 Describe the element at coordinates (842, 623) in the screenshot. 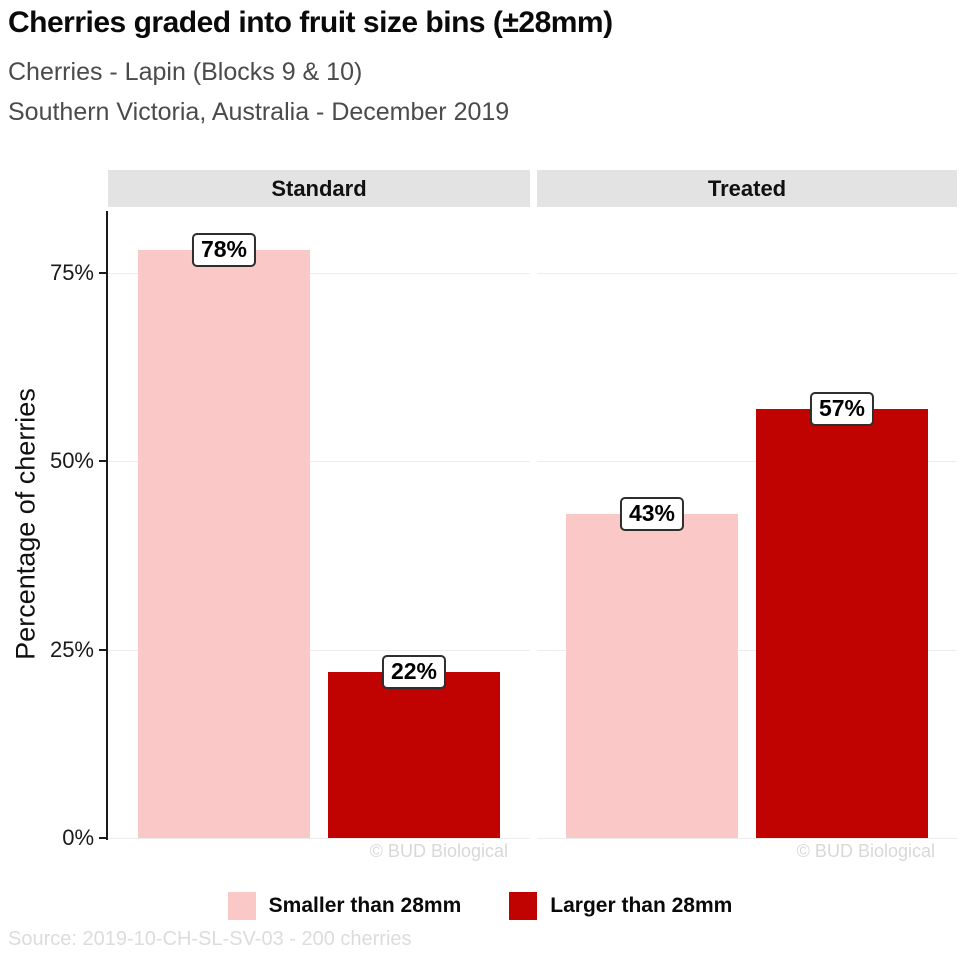

I see `bar-treated-larger-than-28mm` at that location.